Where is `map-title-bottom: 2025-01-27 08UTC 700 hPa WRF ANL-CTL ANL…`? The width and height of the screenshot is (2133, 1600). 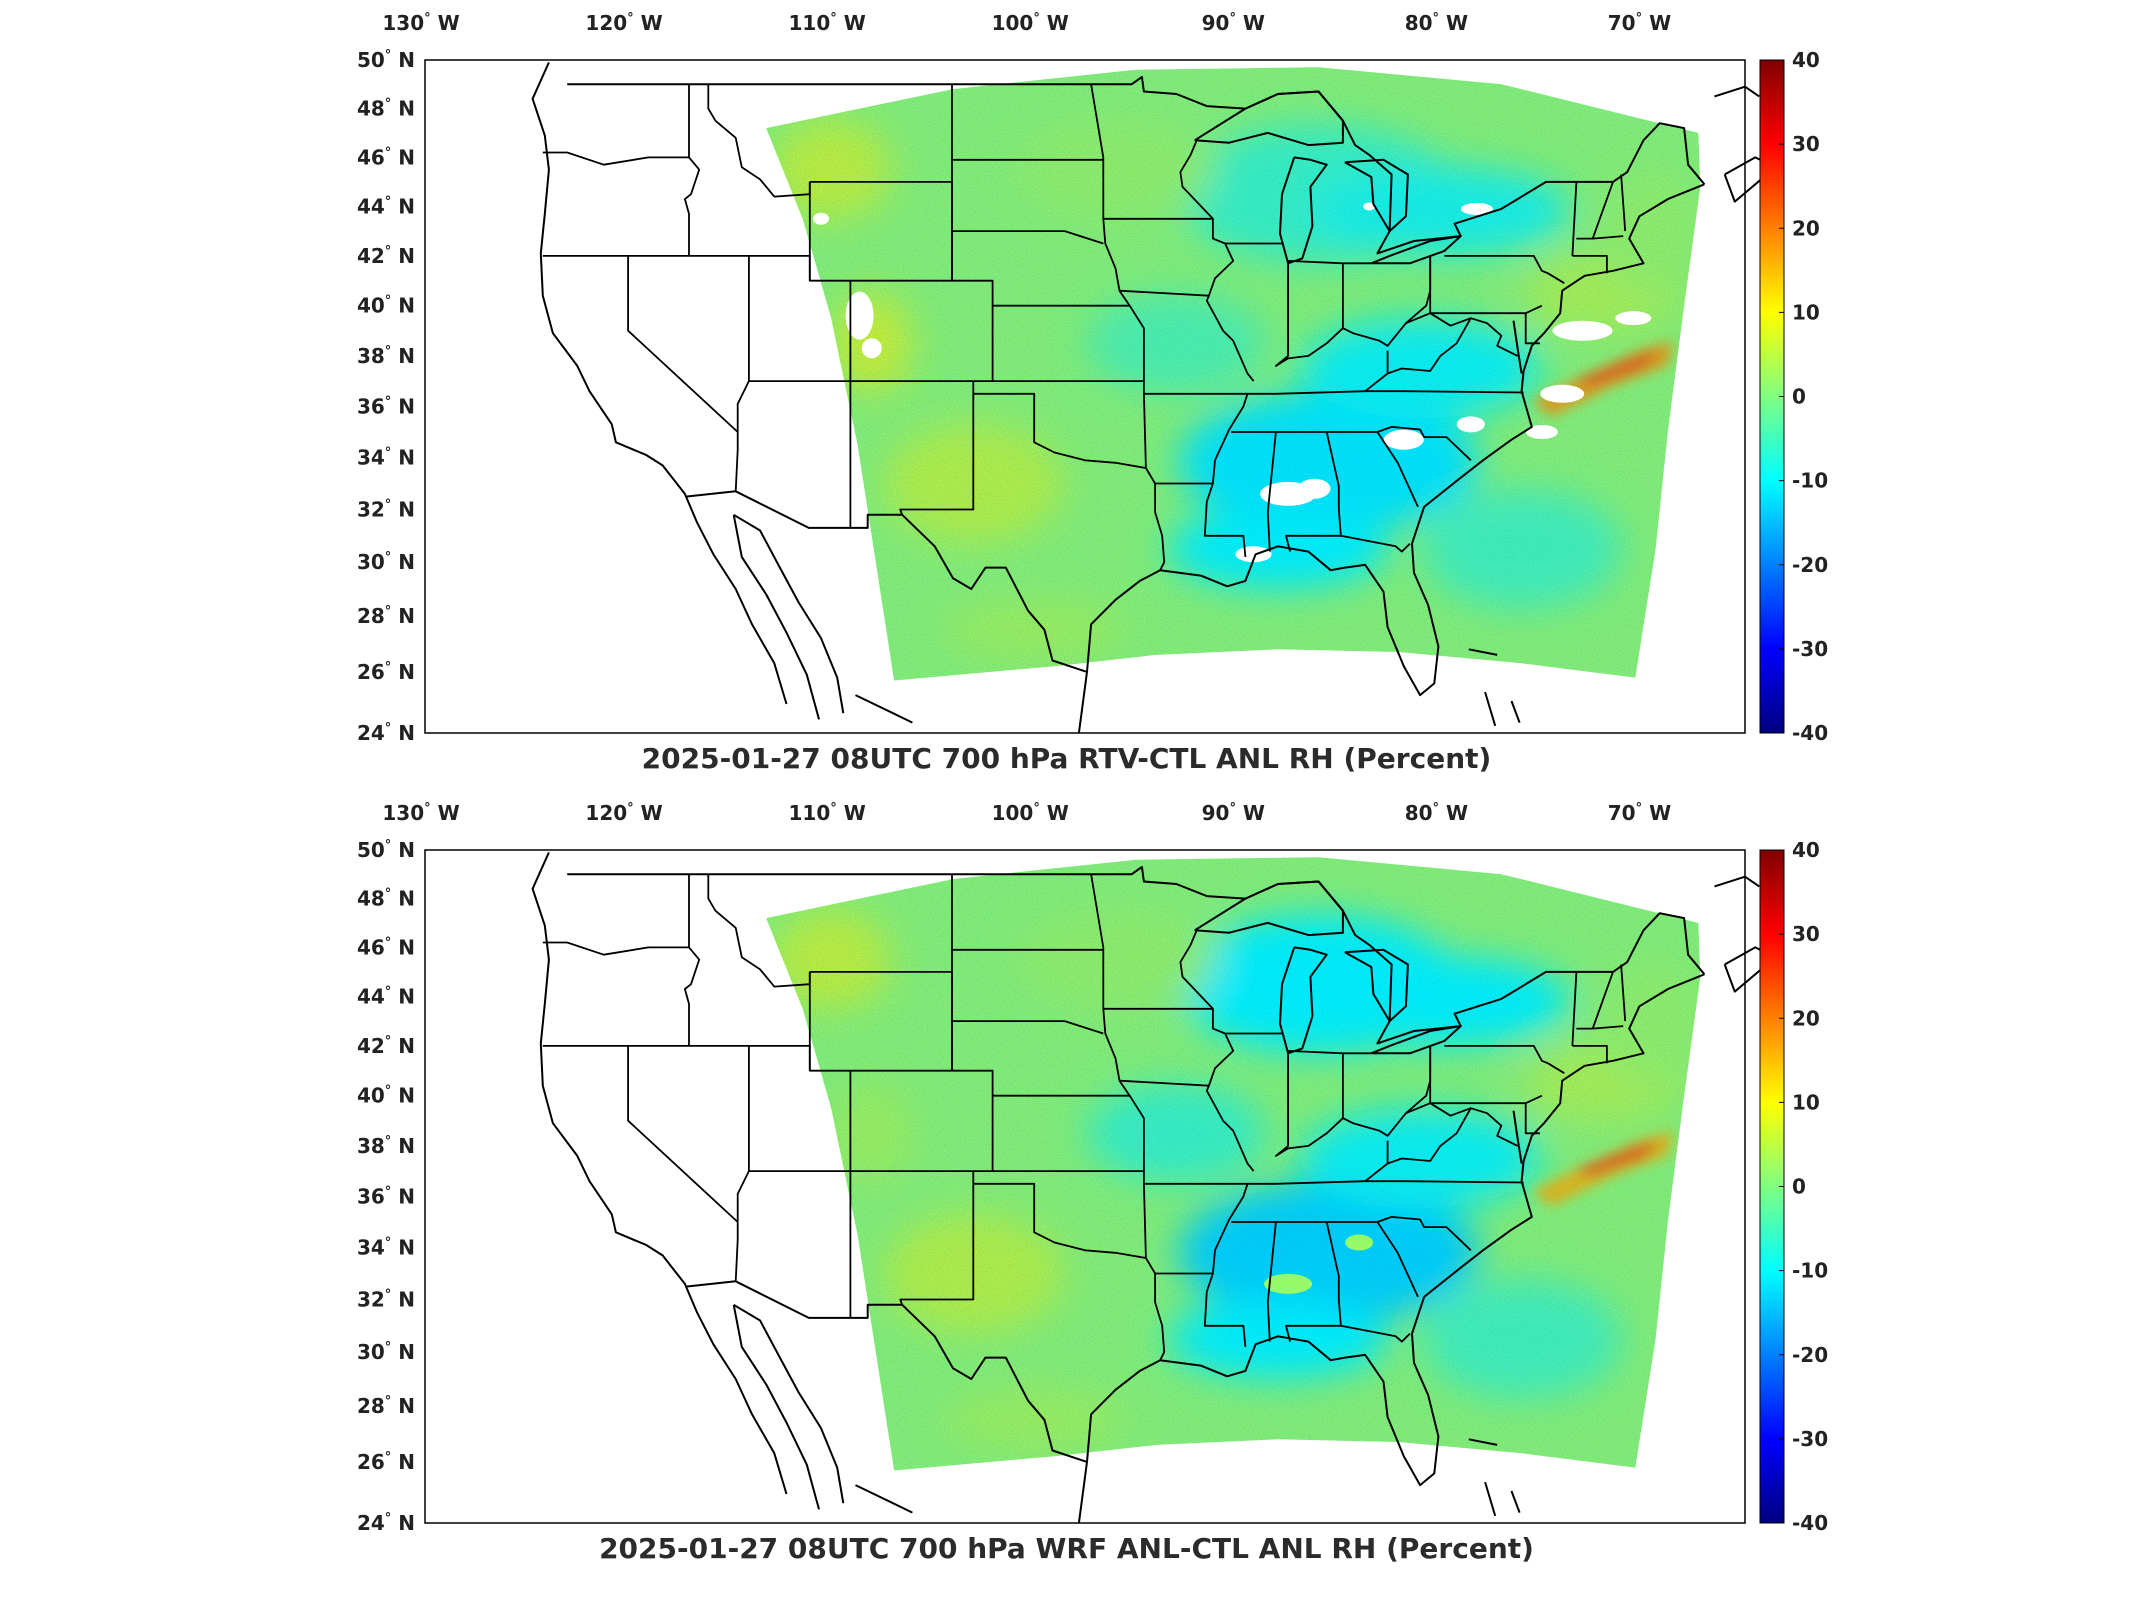
map-title-bottom: 2025-01-27 08UTC 700 hPa WRF ANL-CTL ANL… is located at coordinates (1066, 1548).